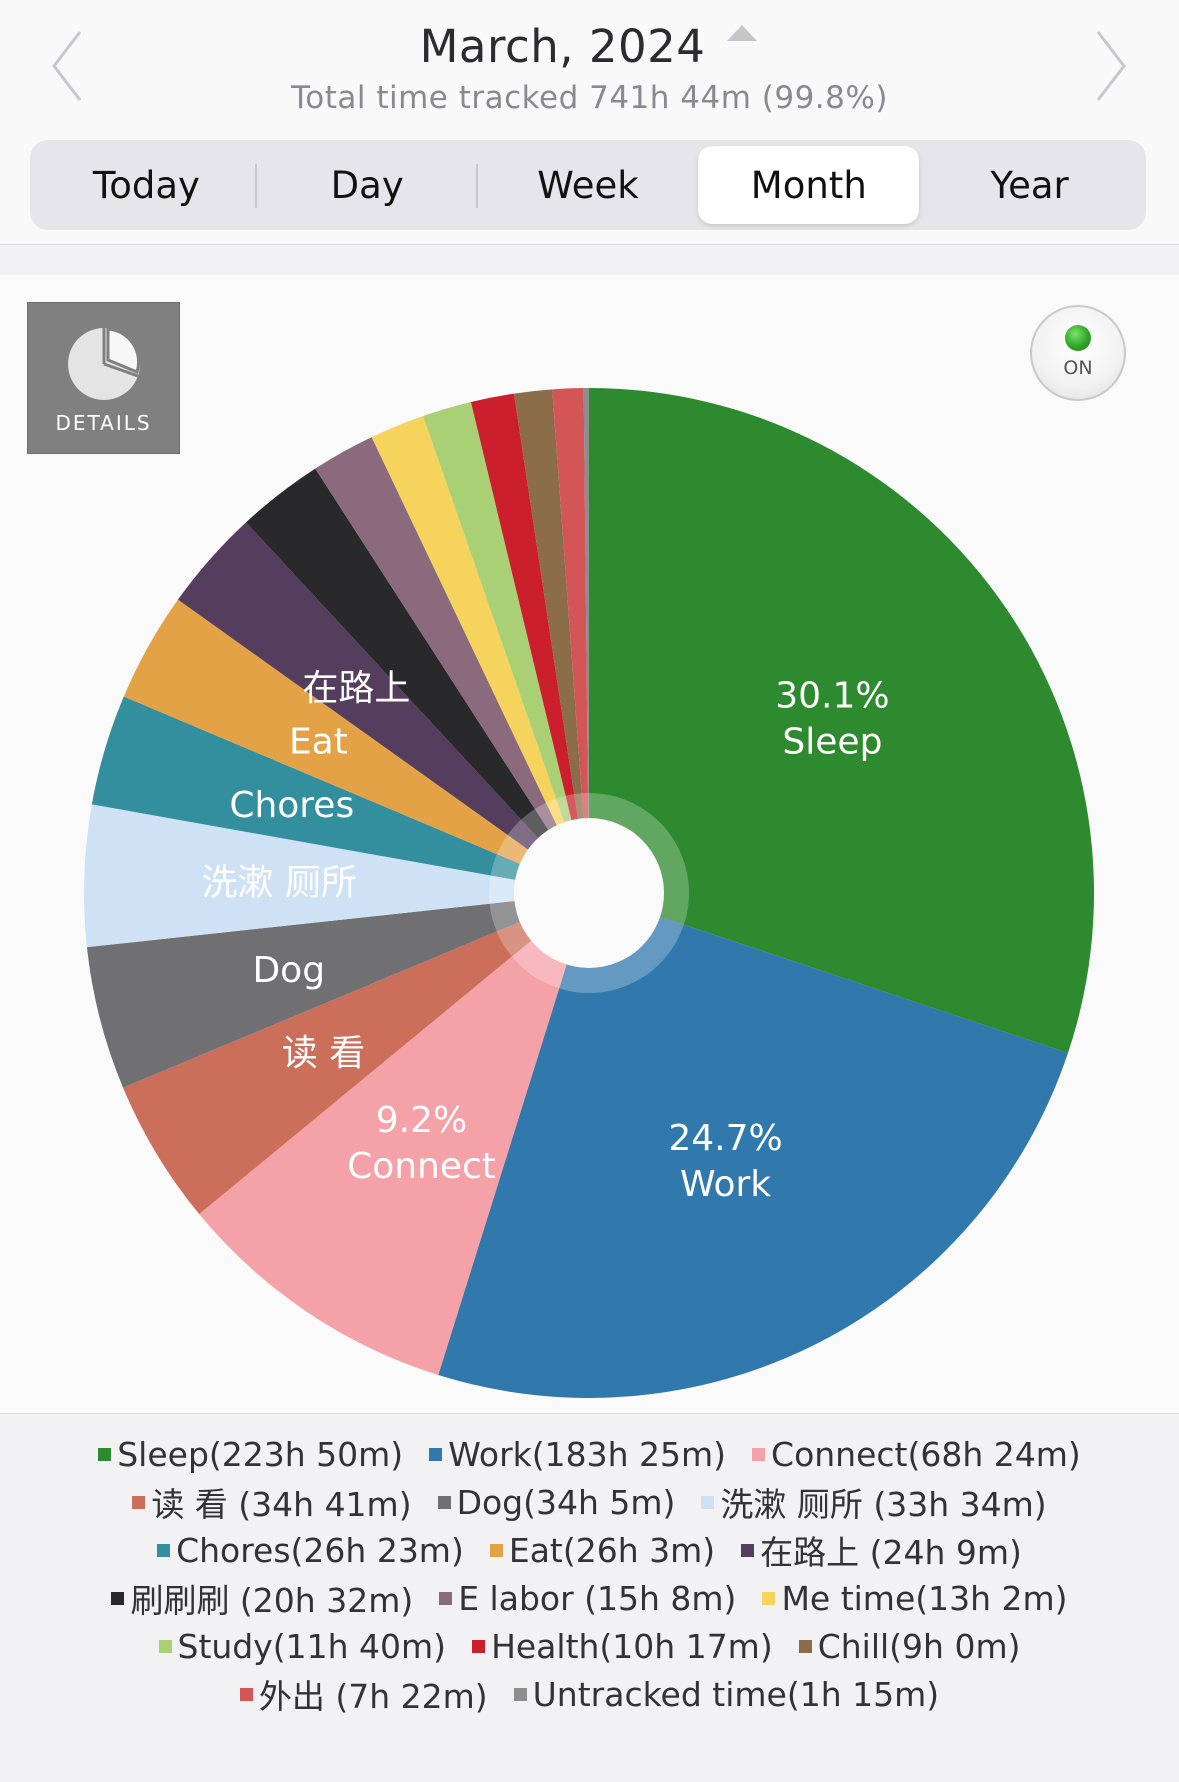 This screenshot has height=1782, width=1179. I want to click on slice-name-3: Connect, so click(421, 1166).